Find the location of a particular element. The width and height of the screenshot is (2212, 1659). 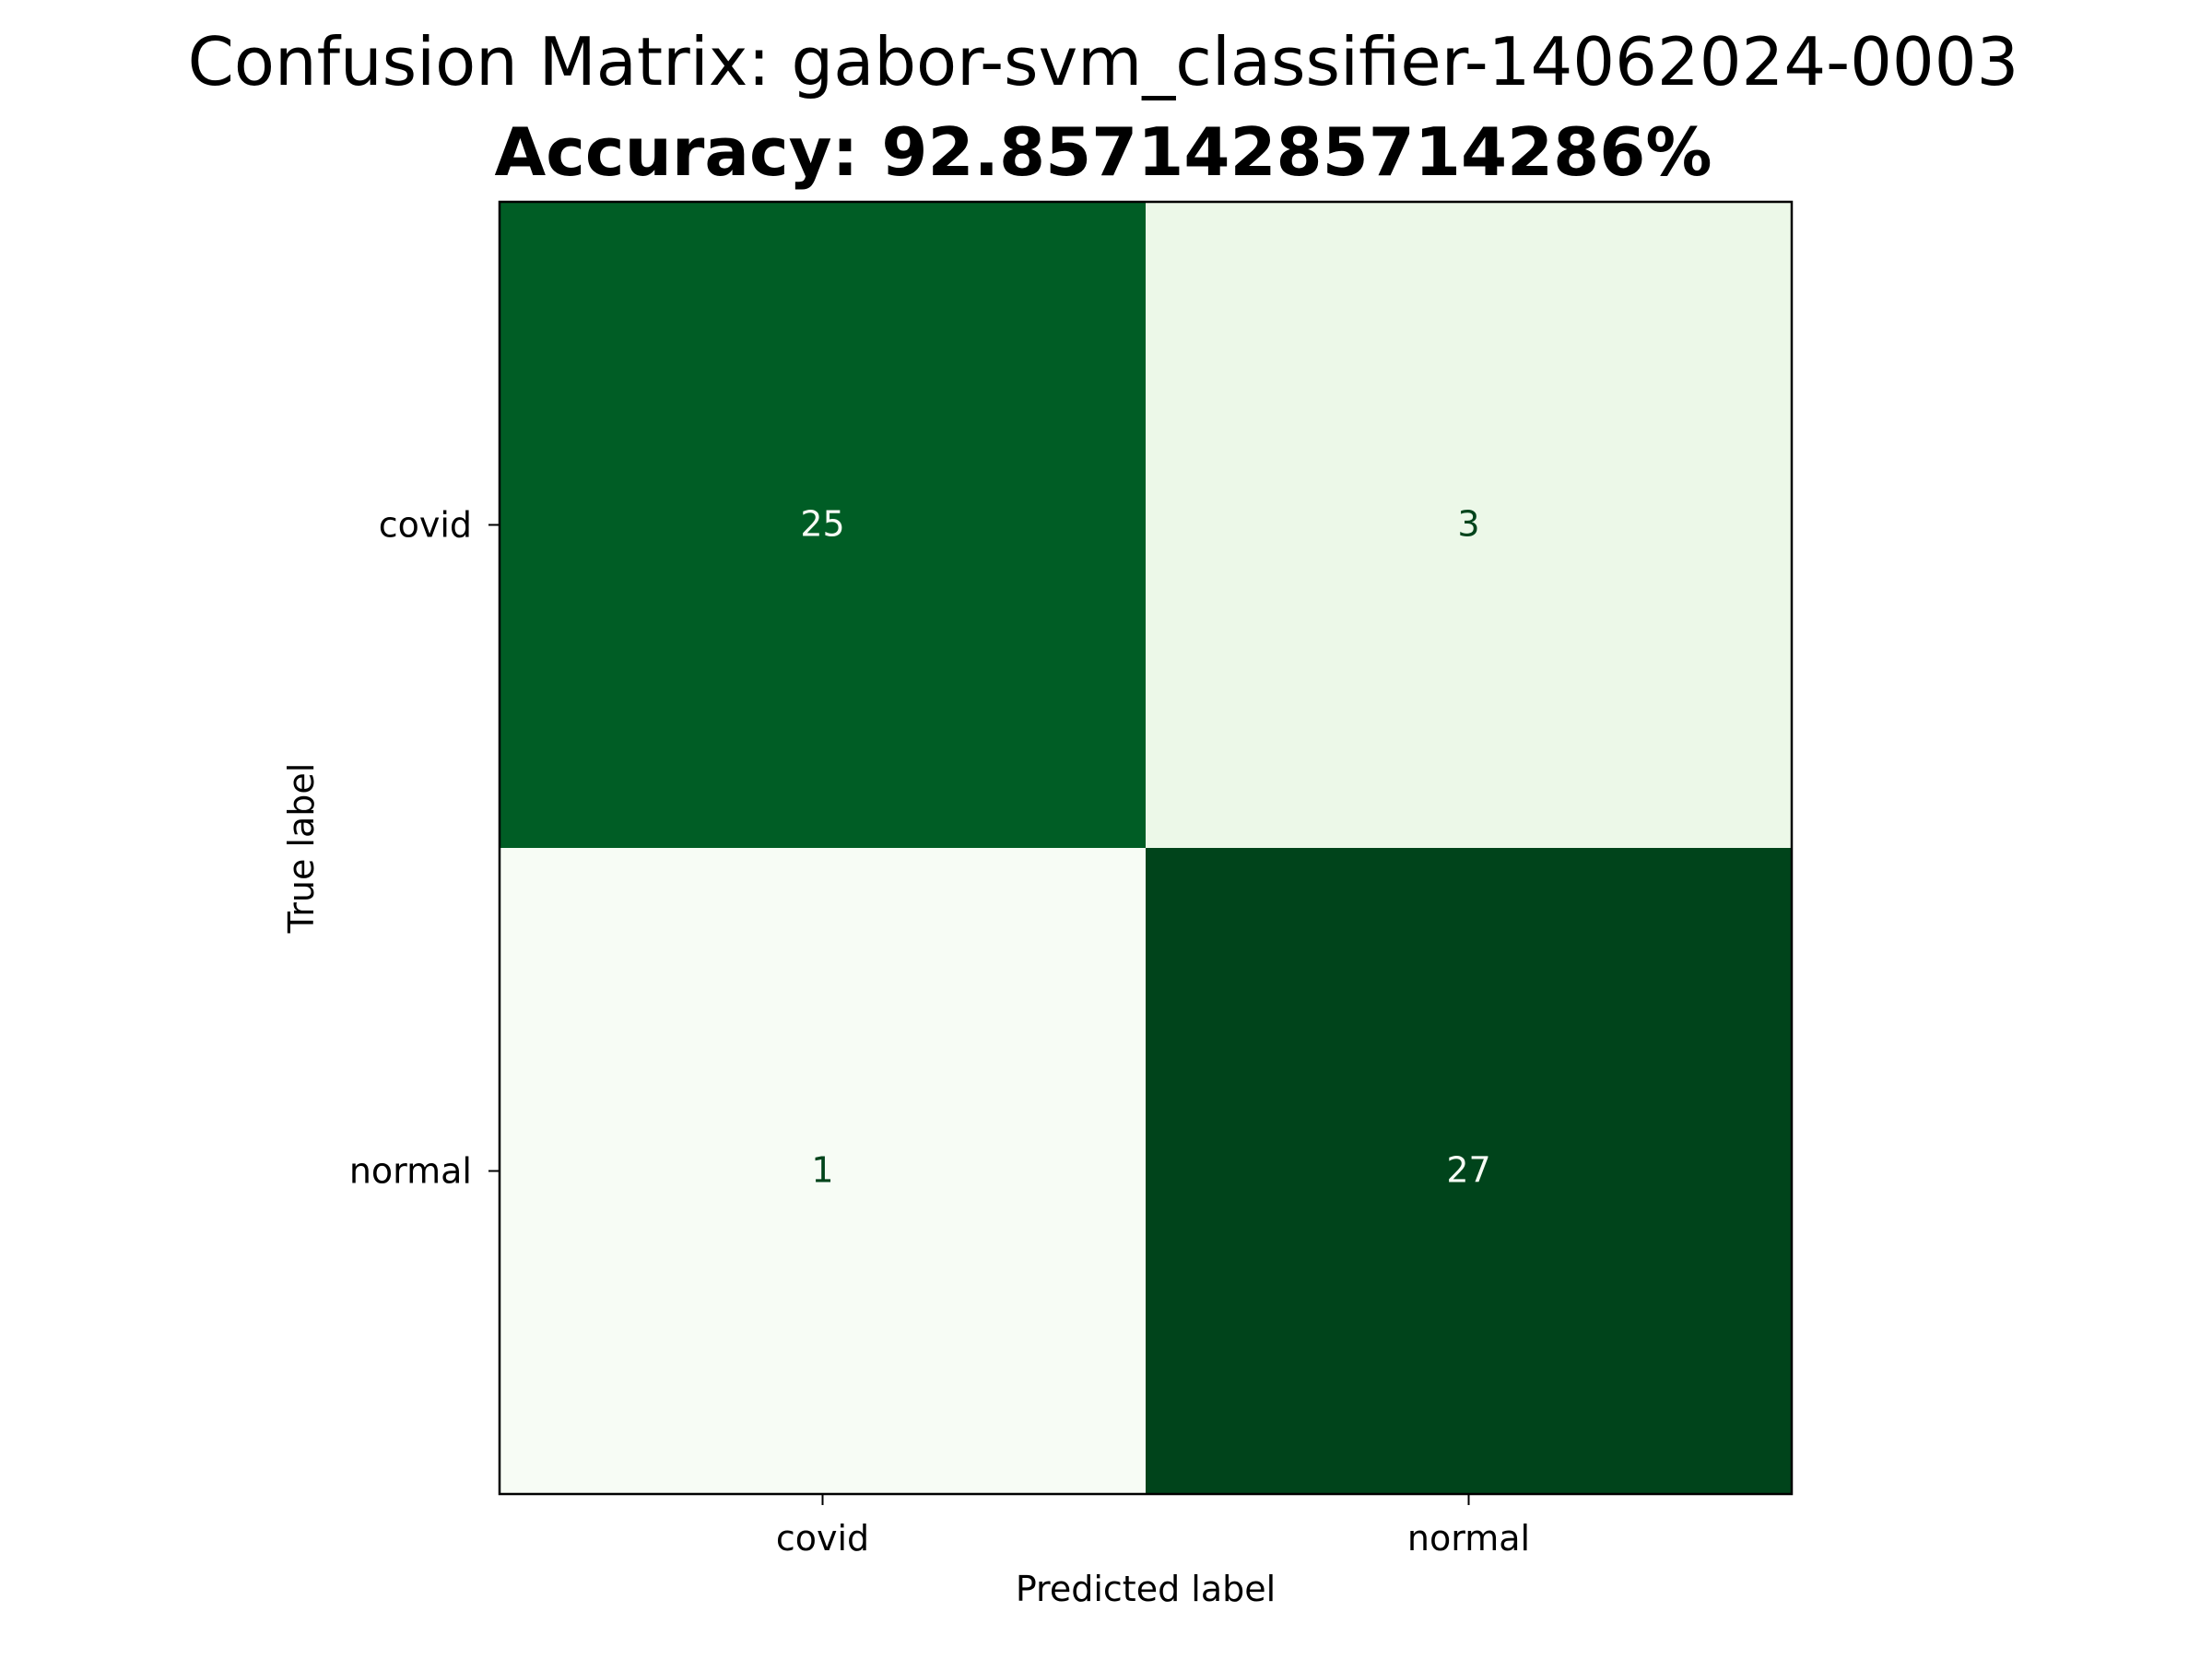

matrix-cell-covid-covid is located at coordinates (823, 525).